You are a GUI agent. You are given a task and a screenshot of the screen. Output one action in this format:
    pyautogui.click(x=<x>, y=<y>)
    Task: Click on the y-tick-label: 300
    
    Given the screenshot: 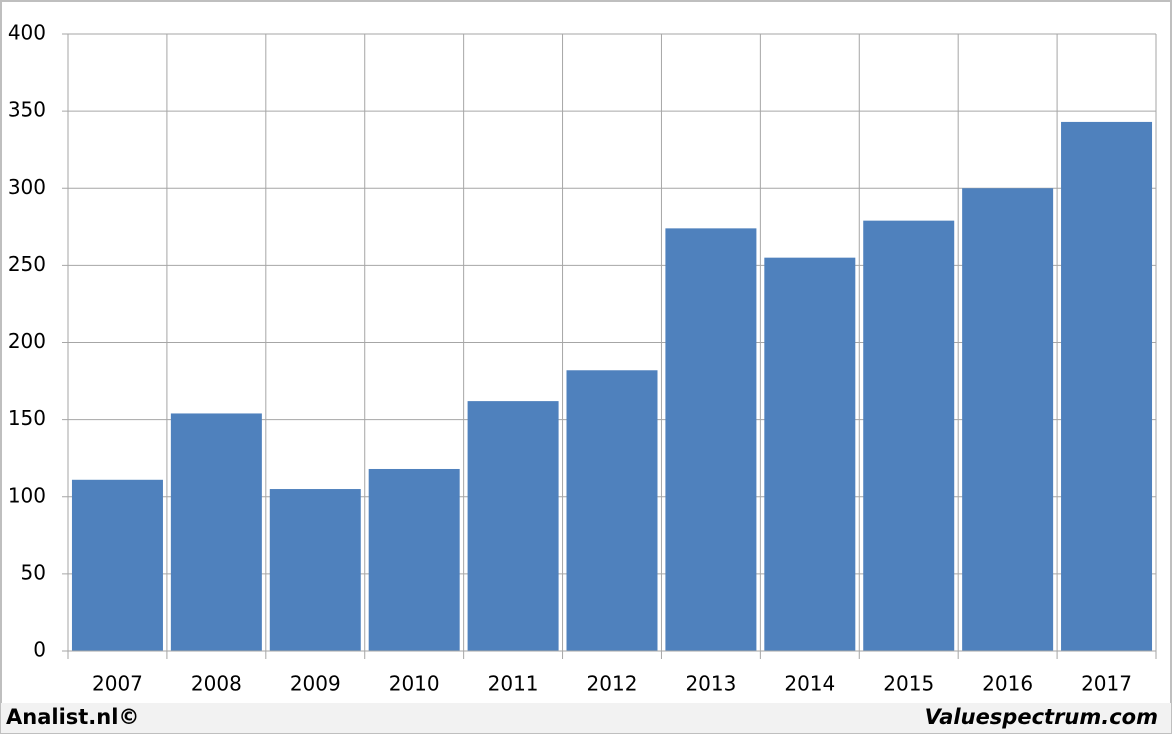 What is the action you would take?
    pyautogui.click(x=27, y=187)
    